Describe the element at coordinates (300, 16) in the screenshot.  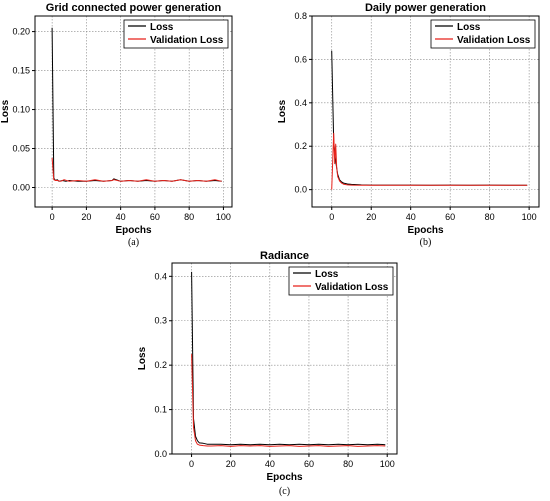
I see `y-tick-label: 0.8` at that location.